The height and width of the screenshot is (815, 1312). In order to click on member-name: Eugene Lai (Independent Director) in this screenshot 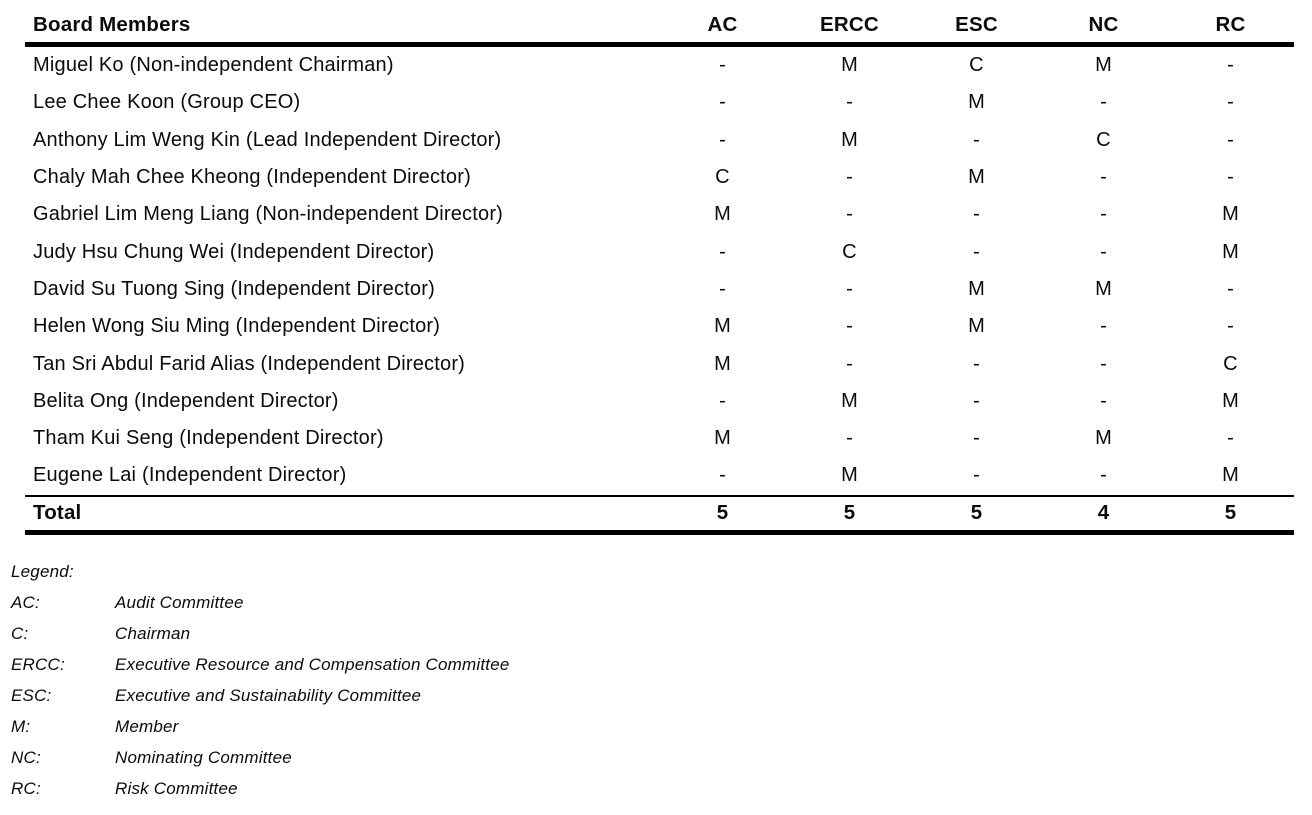, I will do `click(190, 475)`.